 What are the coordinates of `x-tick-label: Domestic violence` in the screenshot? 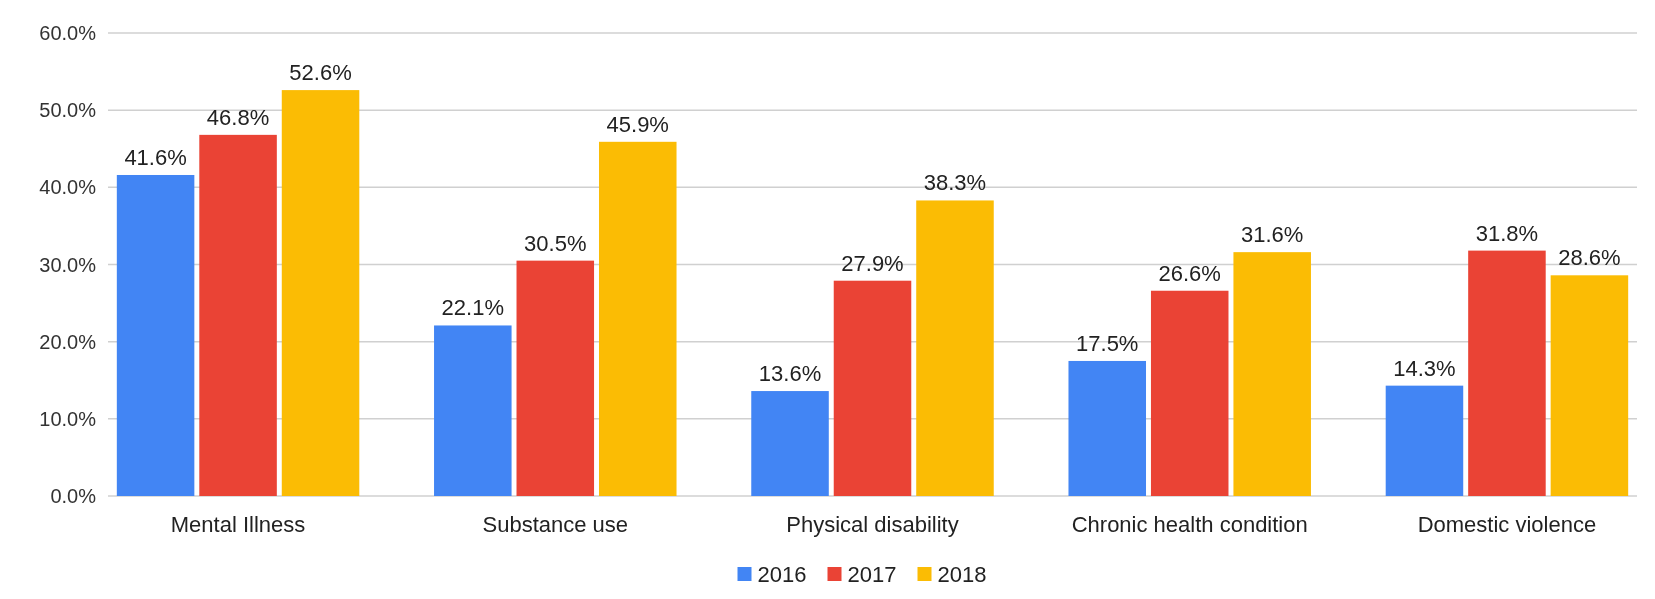 It's located at (1507, 524).